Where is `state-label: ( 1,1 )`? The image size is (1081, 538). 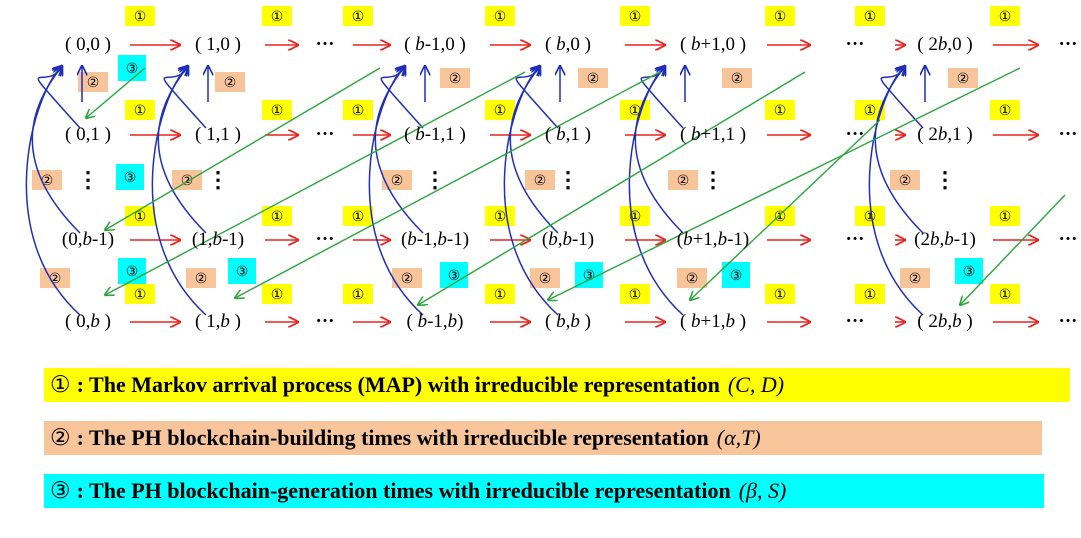
state-label: ( 1,1 ) is located at coordinates (218, 134).